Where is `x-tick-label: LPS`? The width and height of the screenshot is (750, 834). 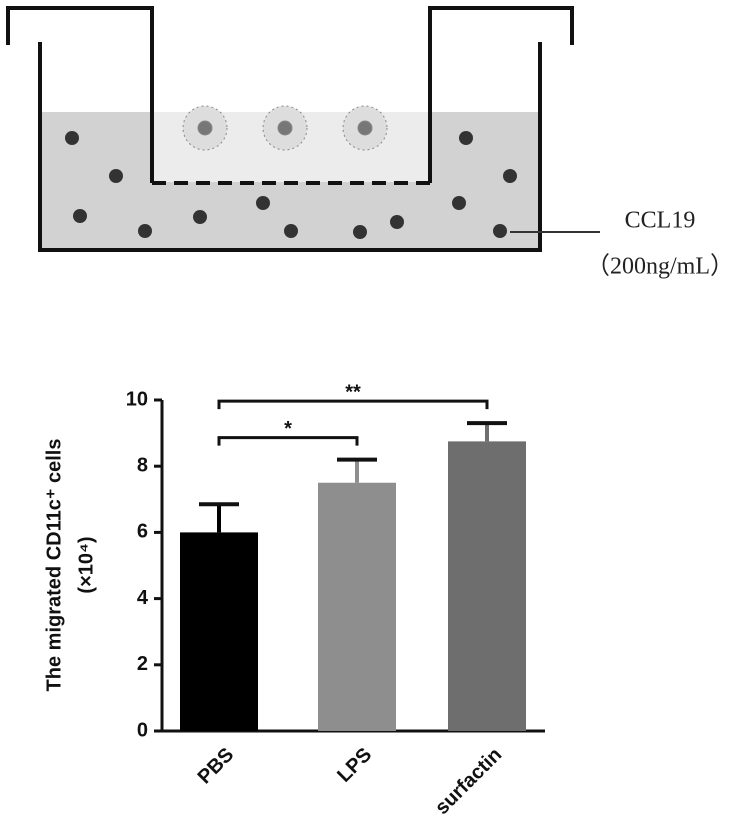
x-tick-label: LPS is located at coordinates (354, 765).